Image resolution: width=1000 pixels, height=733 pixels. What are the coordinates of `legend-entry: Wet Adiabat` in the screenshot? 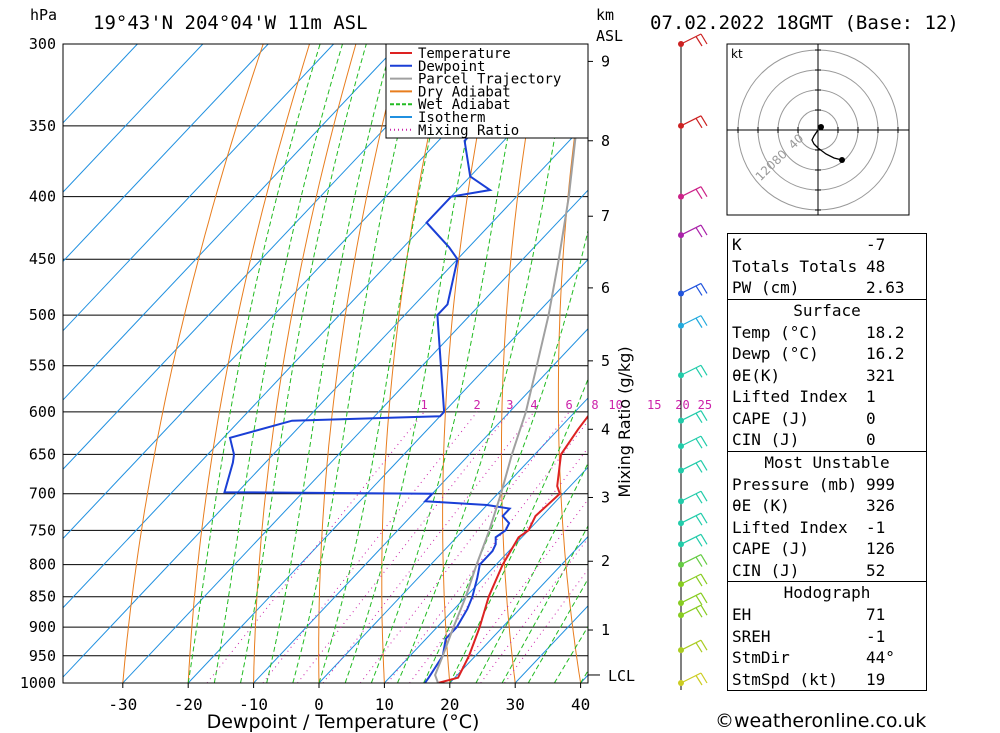 It's located at (464, 105).